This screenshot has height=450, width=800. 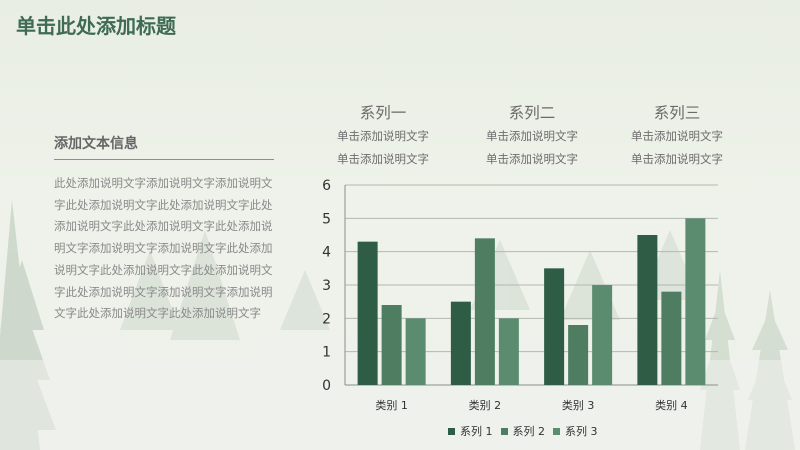 I want to click on legend-label: 系列 3, so click(x=581, y=431).